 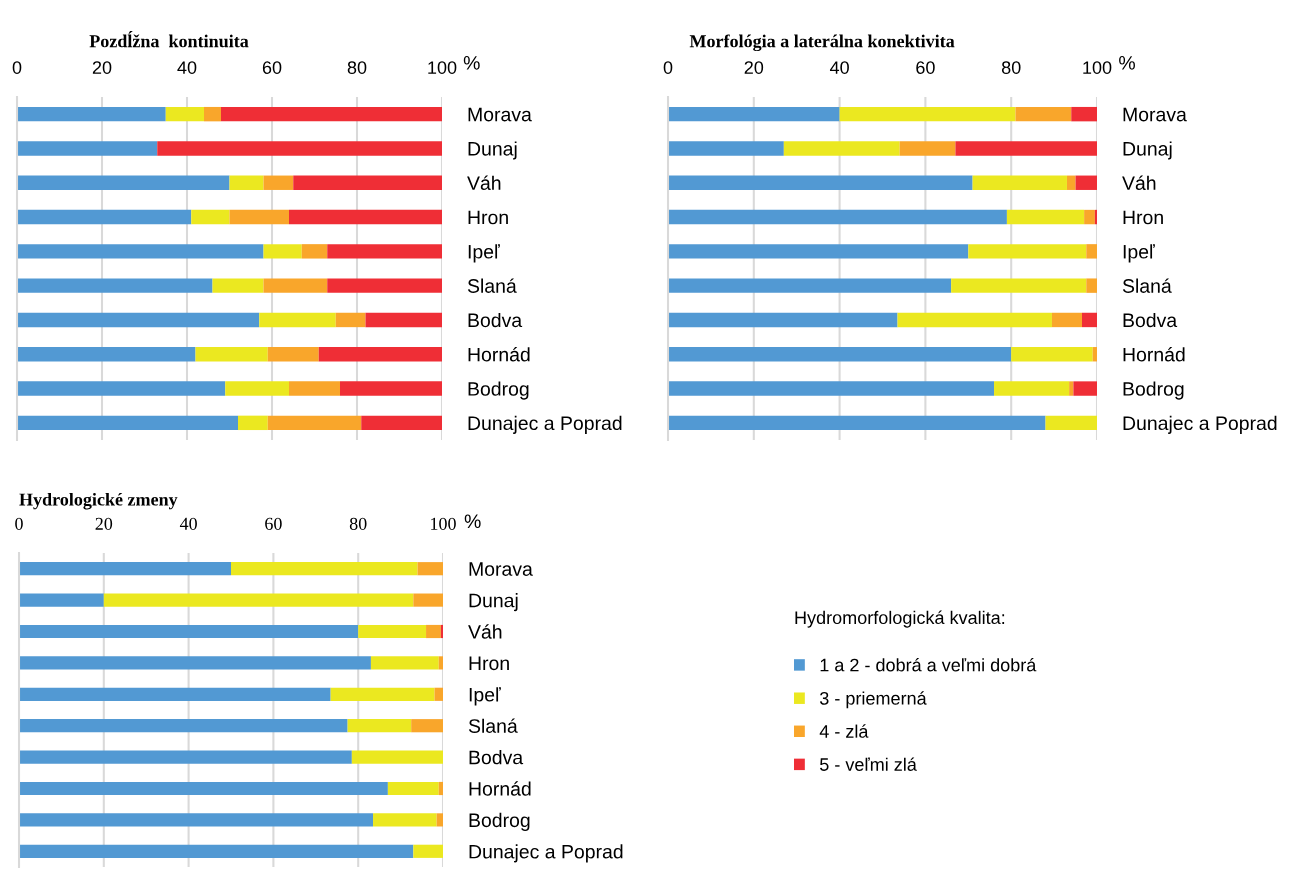 I want to click on y-tick-label: Morava, so click(x=1155, y=114).